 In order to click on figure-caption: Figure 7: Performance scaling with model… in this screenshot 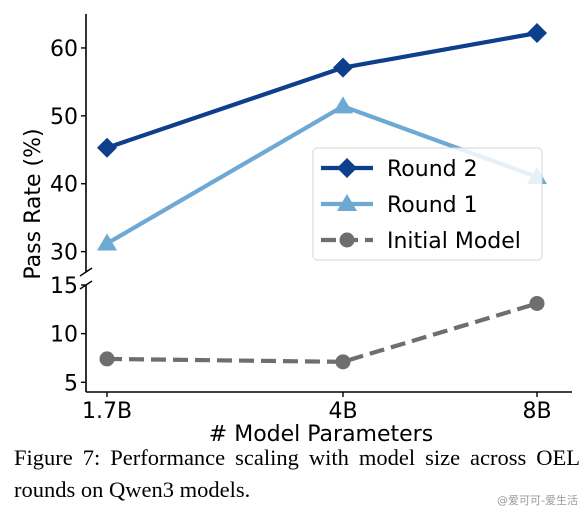, I will do `click(297, 473)`.